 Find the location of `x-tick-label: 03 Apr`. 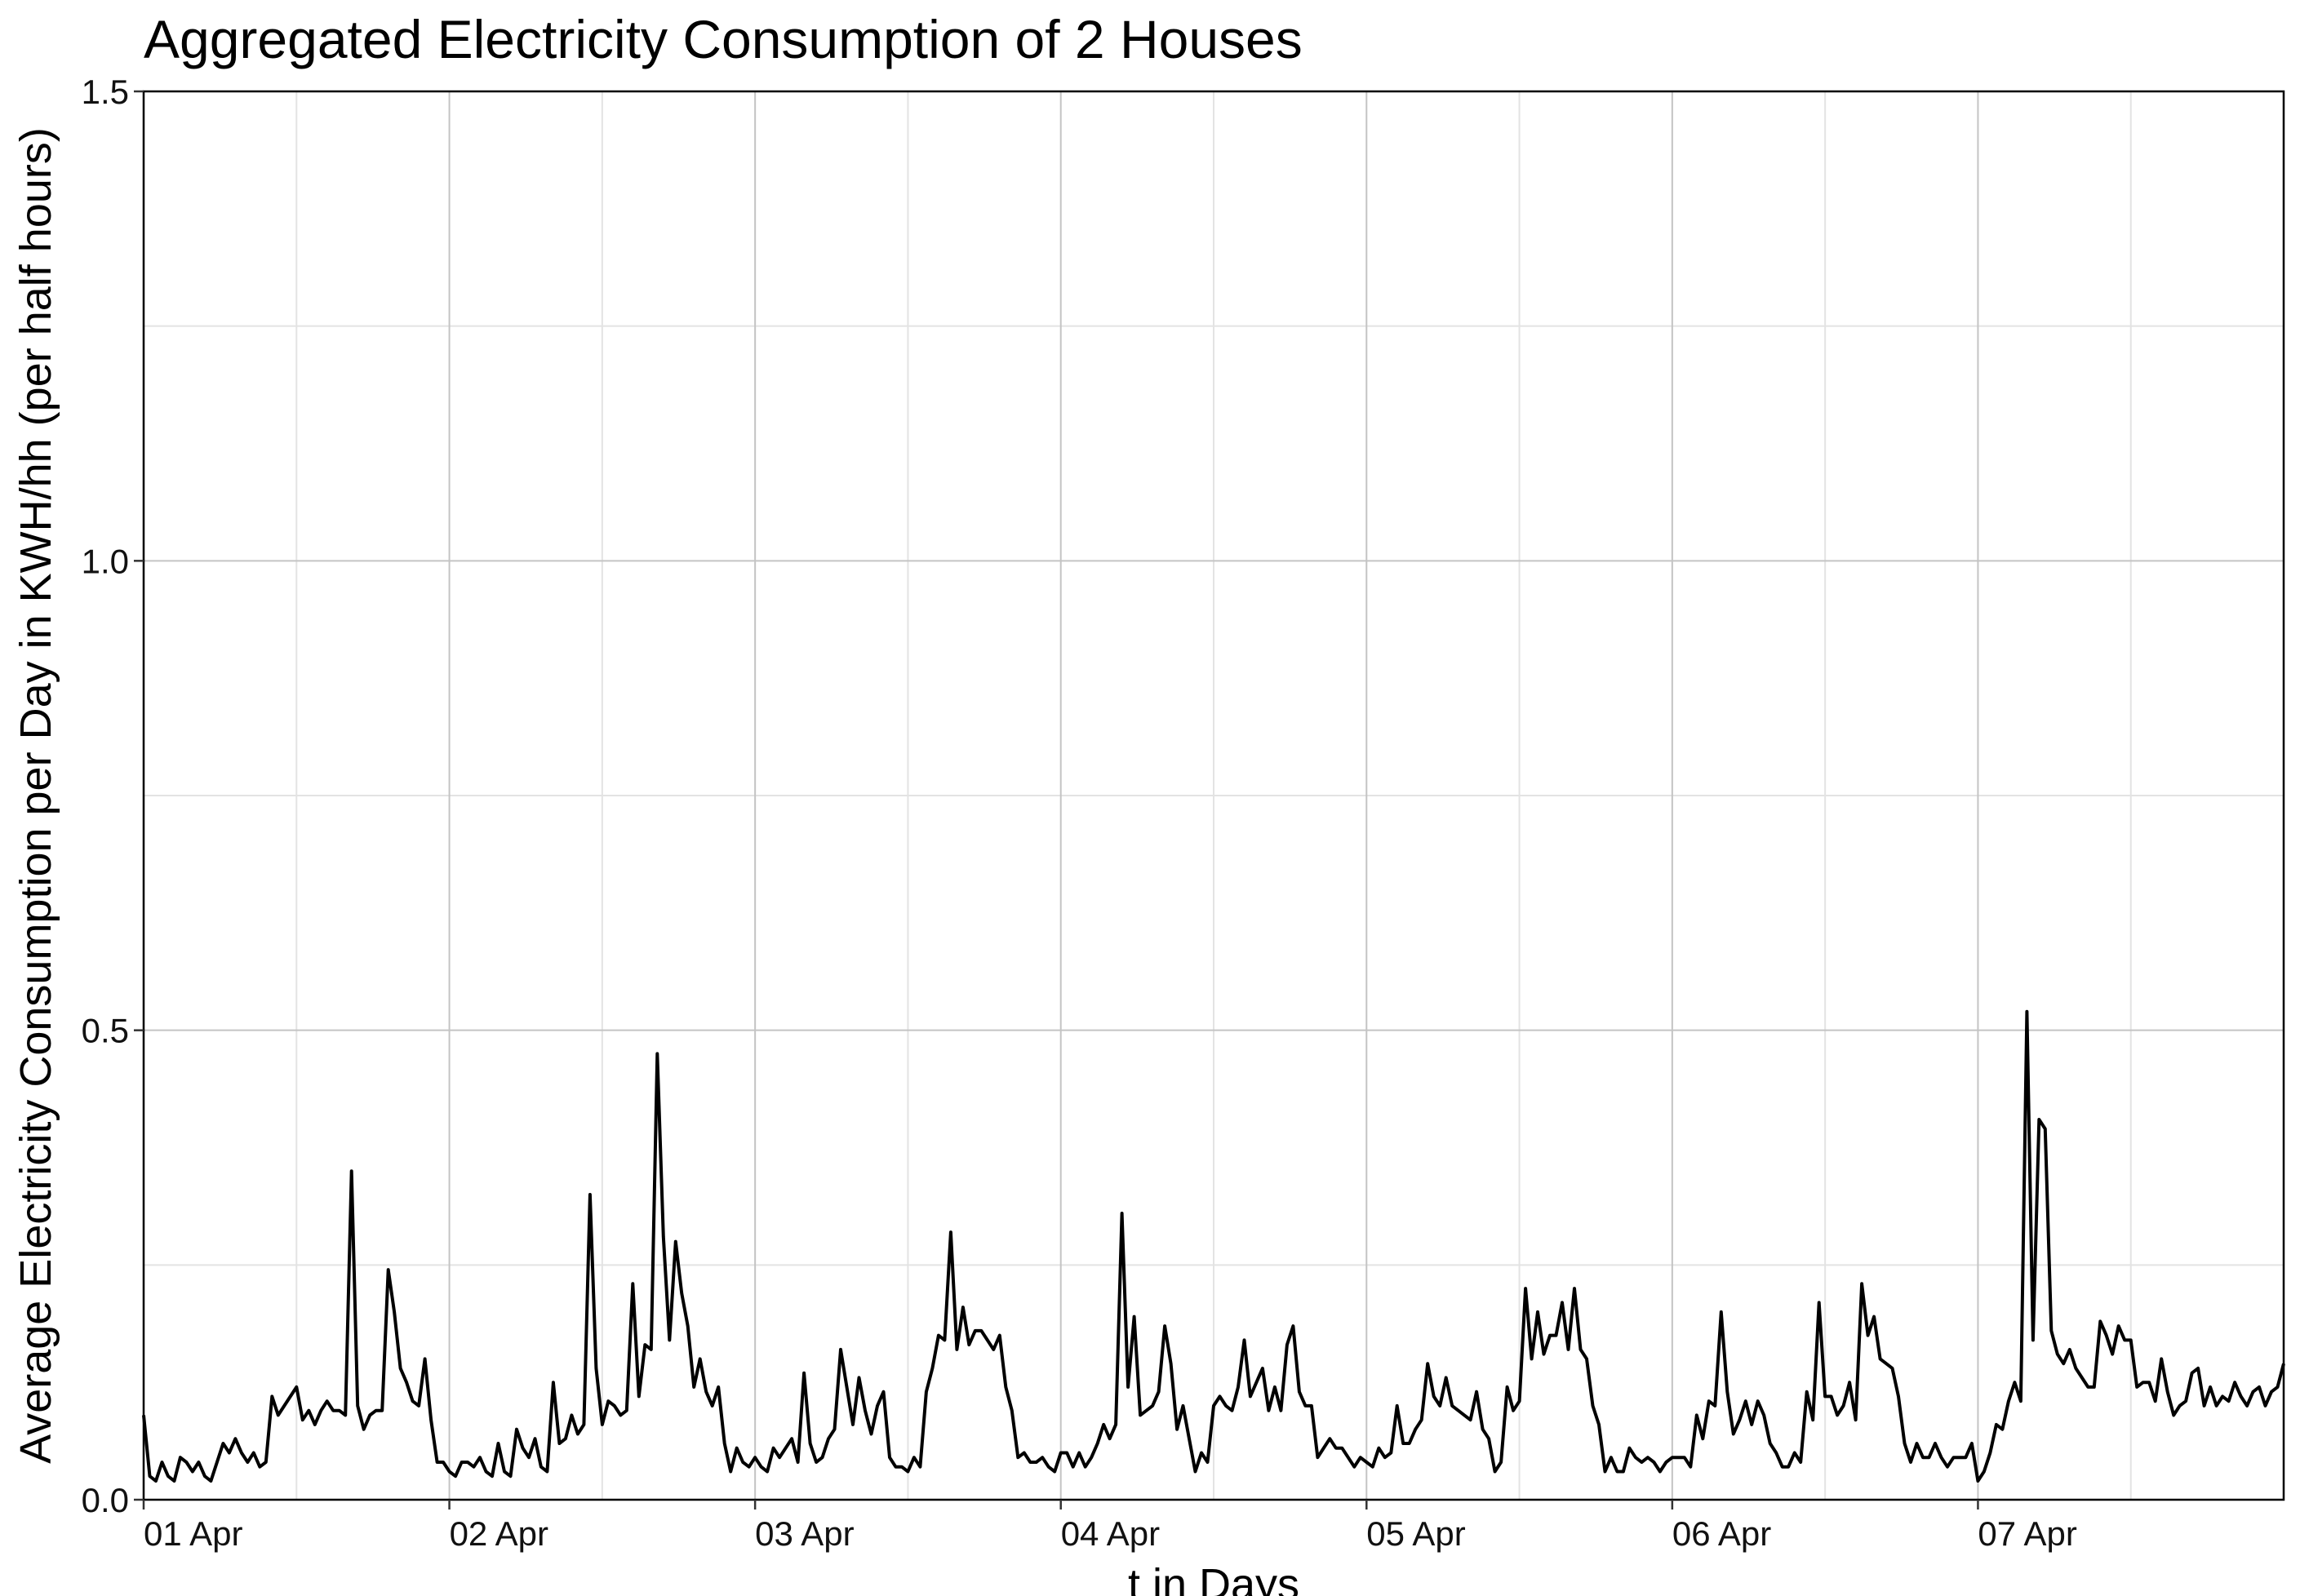

x-tick-label: 03 Apr is located at coordinates (804, 1533).